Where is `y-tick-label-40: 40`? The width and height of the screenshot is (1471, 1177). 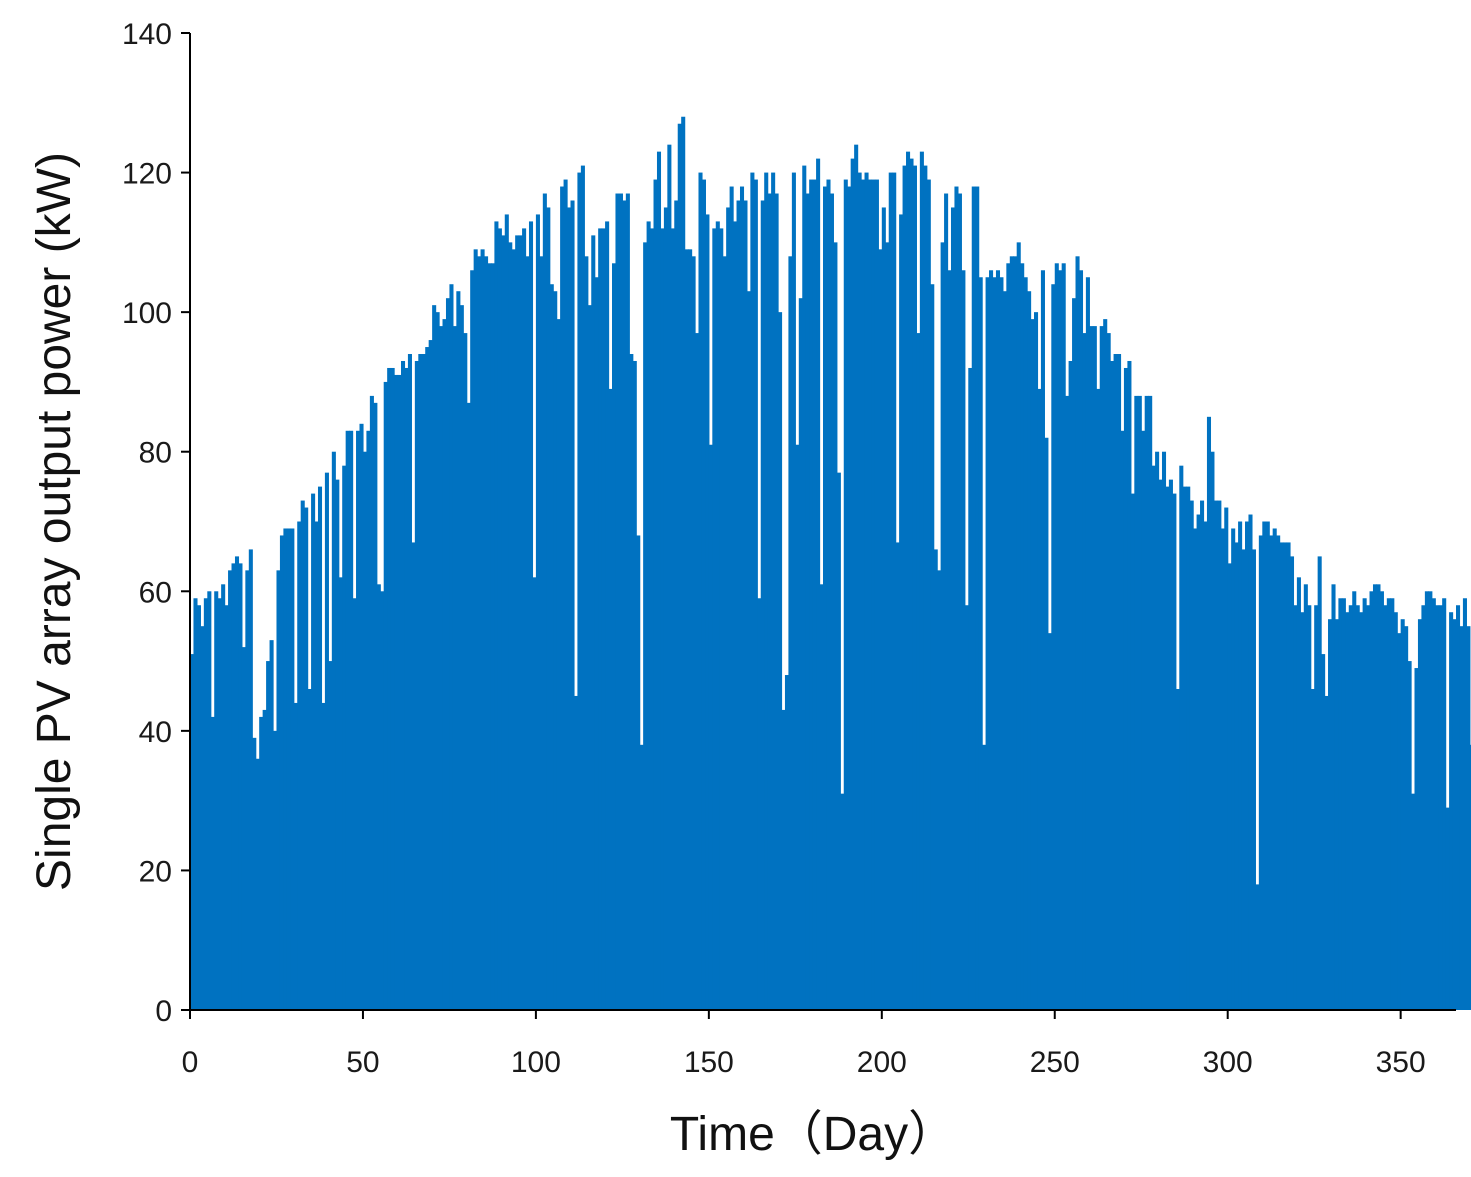
y-tick-label-40: 40 is located at coordinates (155, 732).